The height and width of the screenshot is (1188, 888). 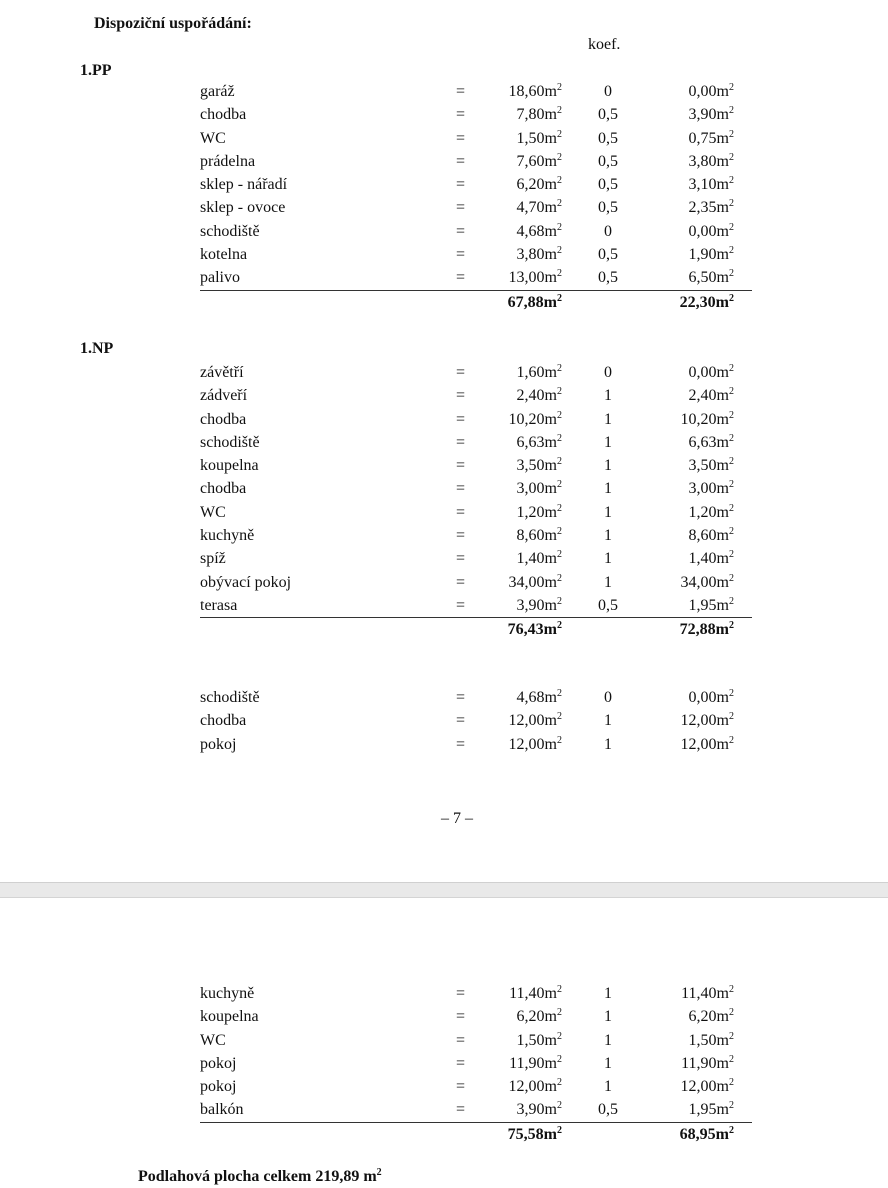 I want to click on room-name: palivo, so click(x=220, y=278).